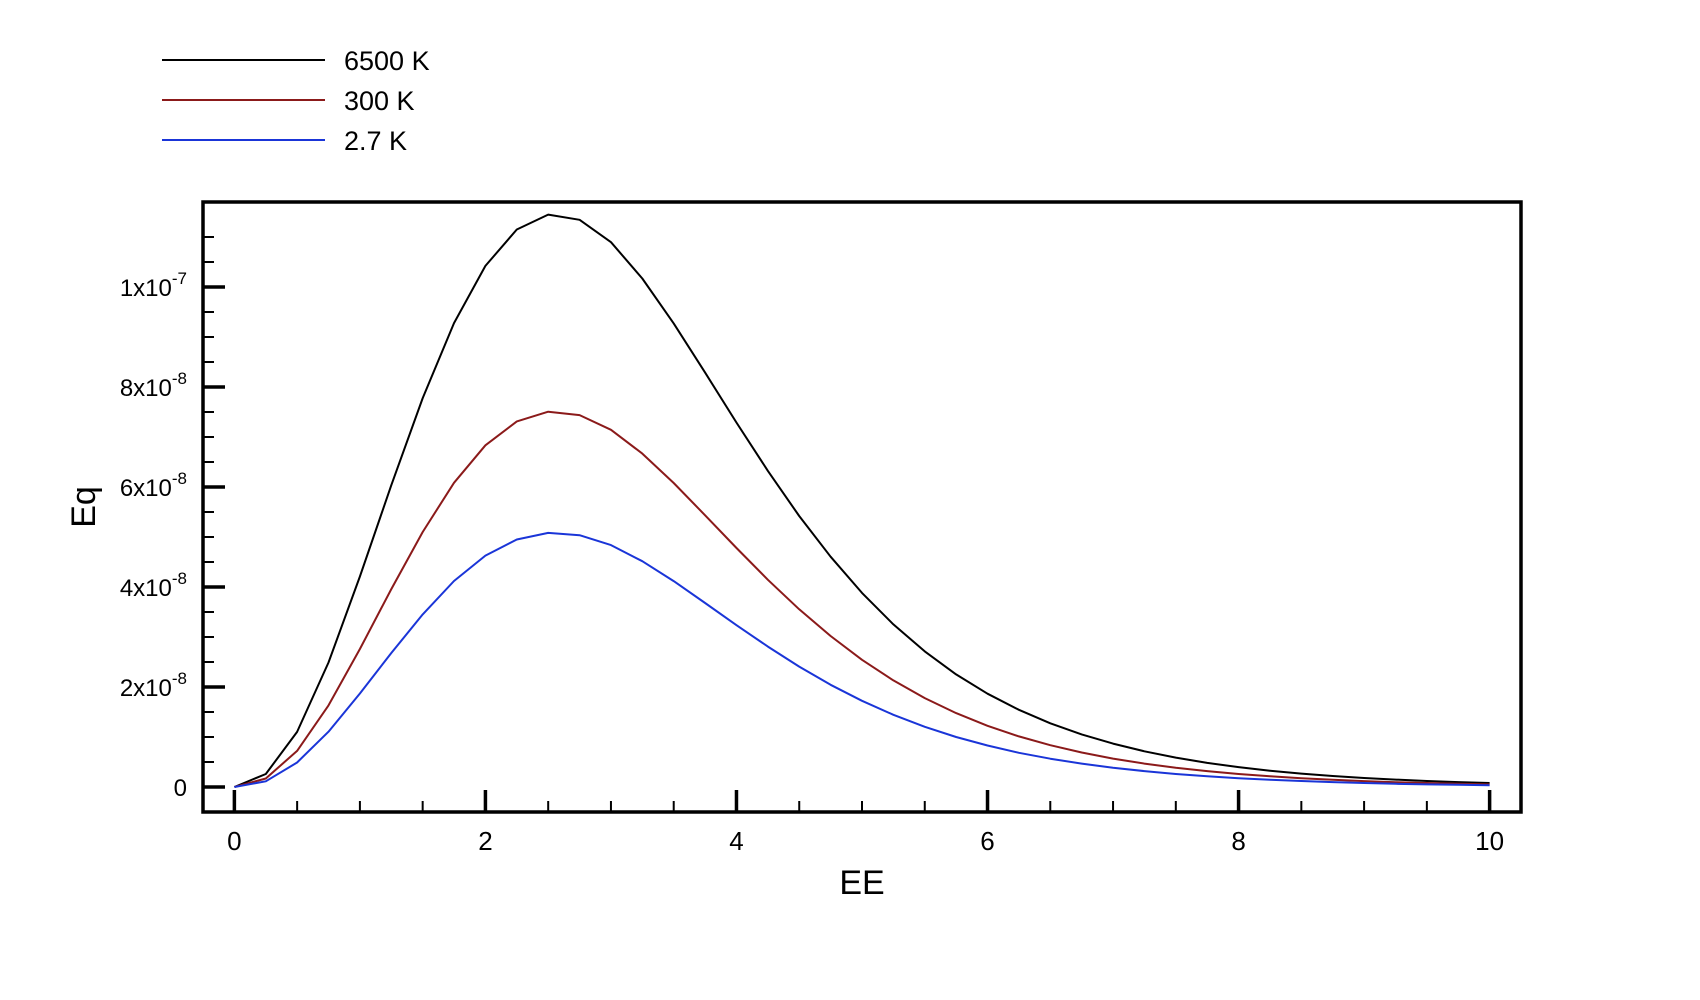 Image resolution: width=1700 pixels, height=1000 pixels. Describe the element at coordinates (861, 883) in the screenshot. I see `x-axis-label: EE` at that location.